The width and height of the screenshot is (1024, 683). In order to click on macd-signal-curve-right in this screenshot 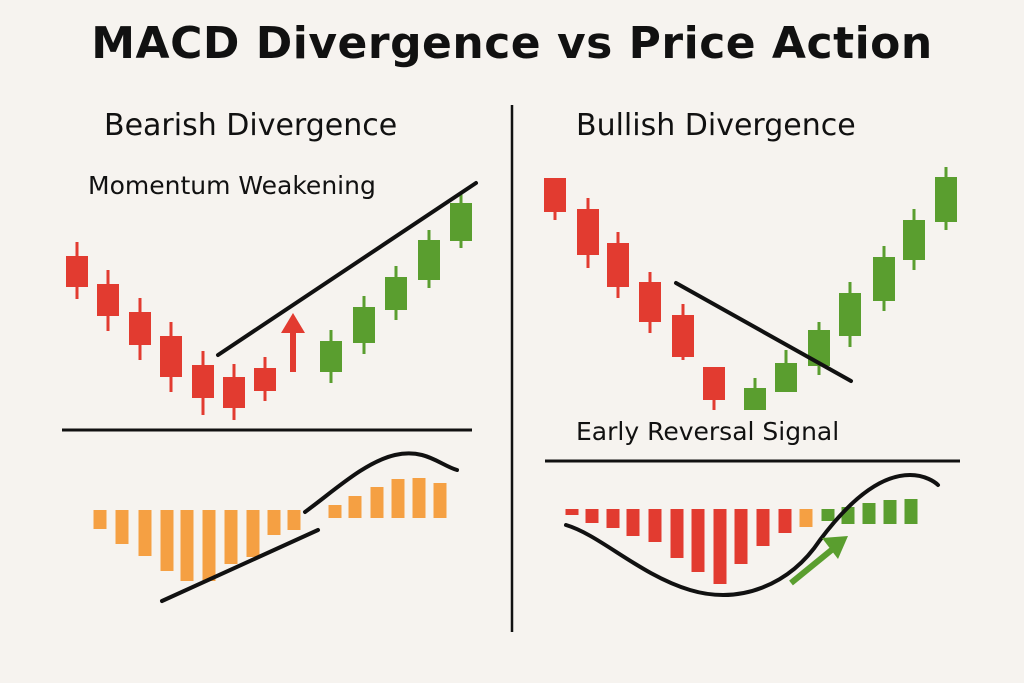, I will do `click(752, 534)`.